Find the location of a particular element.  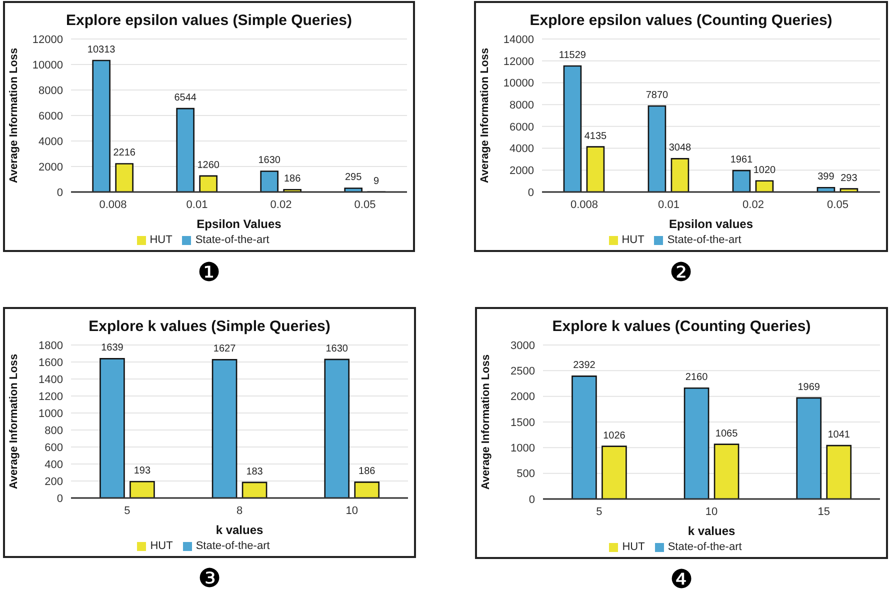

data-label: 293 is located at coordinates (849, 178).